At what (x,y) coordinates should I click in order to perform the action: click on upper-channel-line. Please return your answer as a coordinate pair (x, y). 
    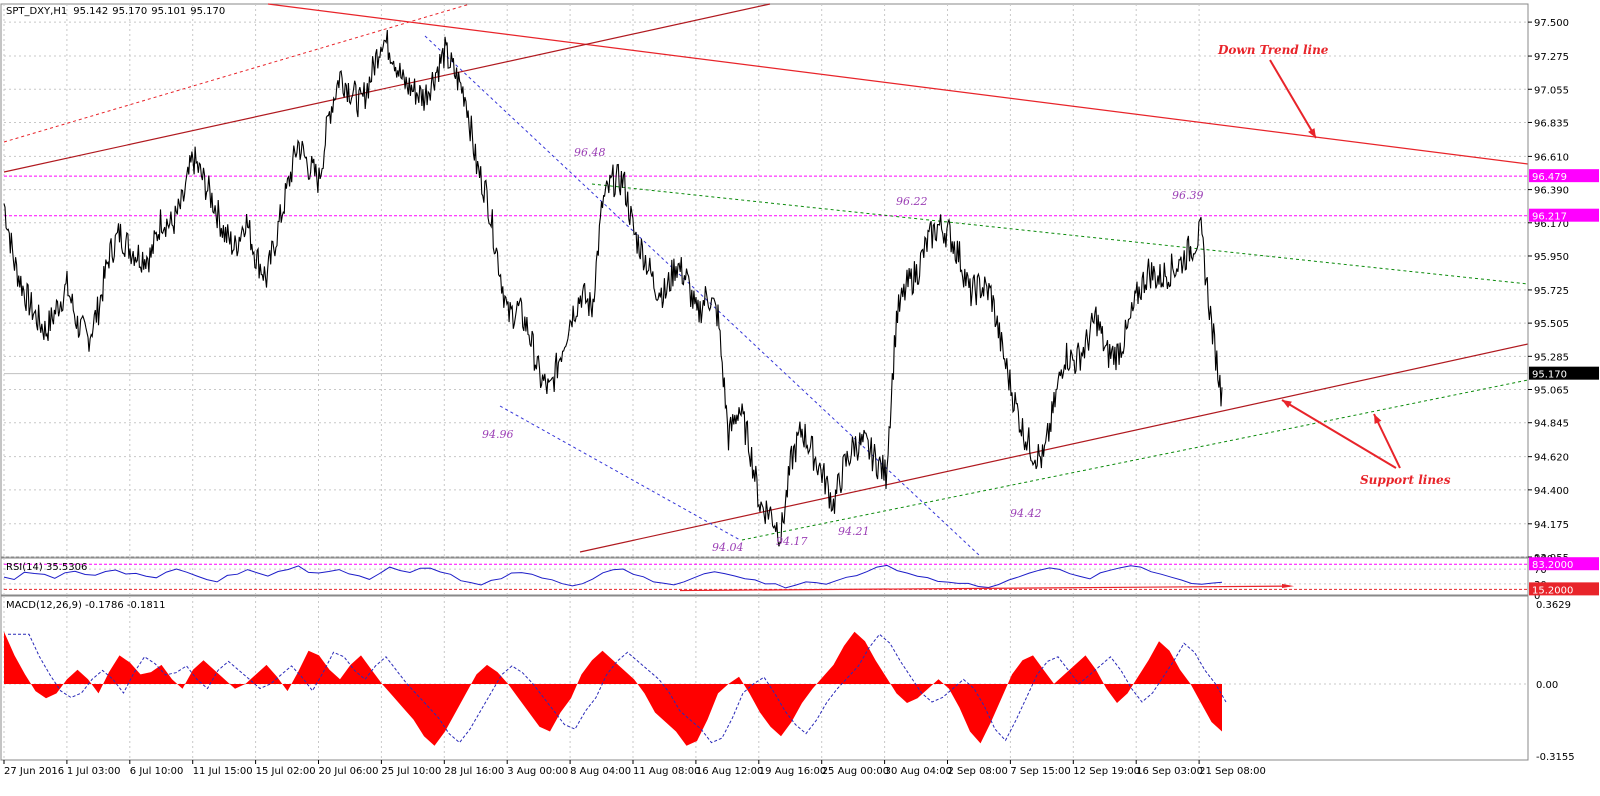
    Looking at the image, I should click on (387, 88).